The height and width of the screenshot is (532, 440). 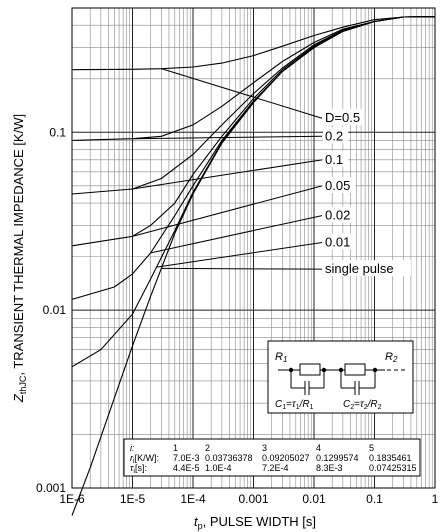 I want to click on series-label-2: 0.1, so click(x=334, y=159).